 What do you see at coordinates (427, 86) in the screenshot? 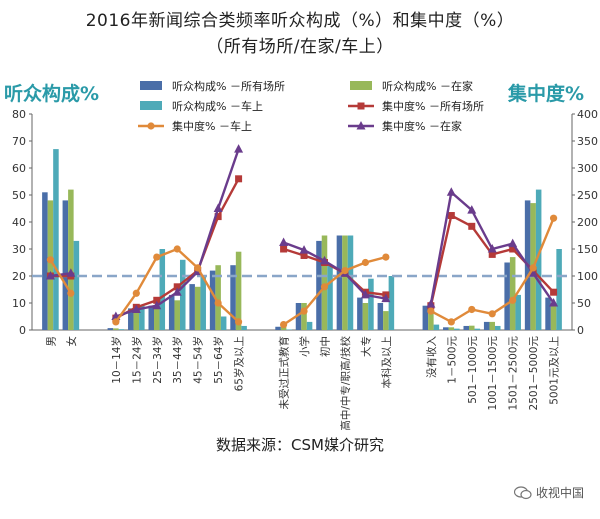
I see `legend-label: 听众构成% －在家` at bounding box center [427, 86].